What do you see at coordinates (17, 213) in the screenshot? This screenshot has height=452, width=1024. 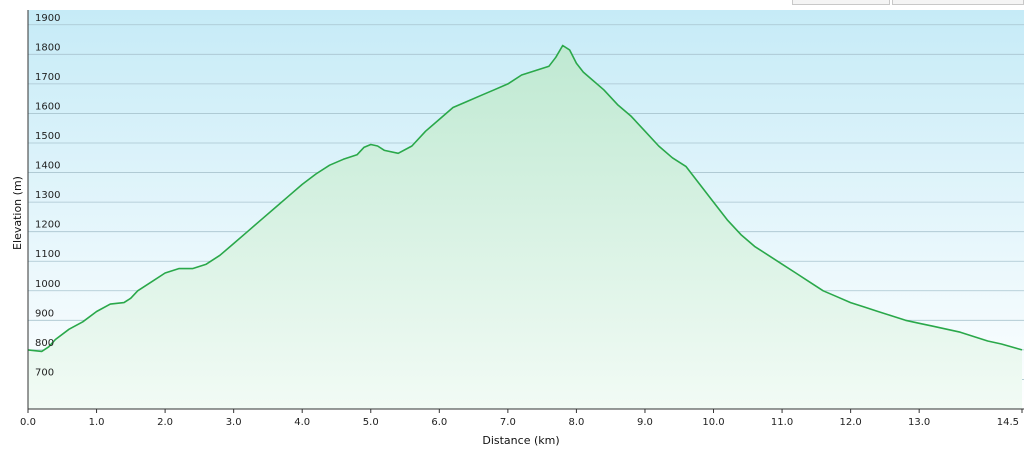 I see `y-axis-title: Elevation (m)` at bounding box center [17, 213].